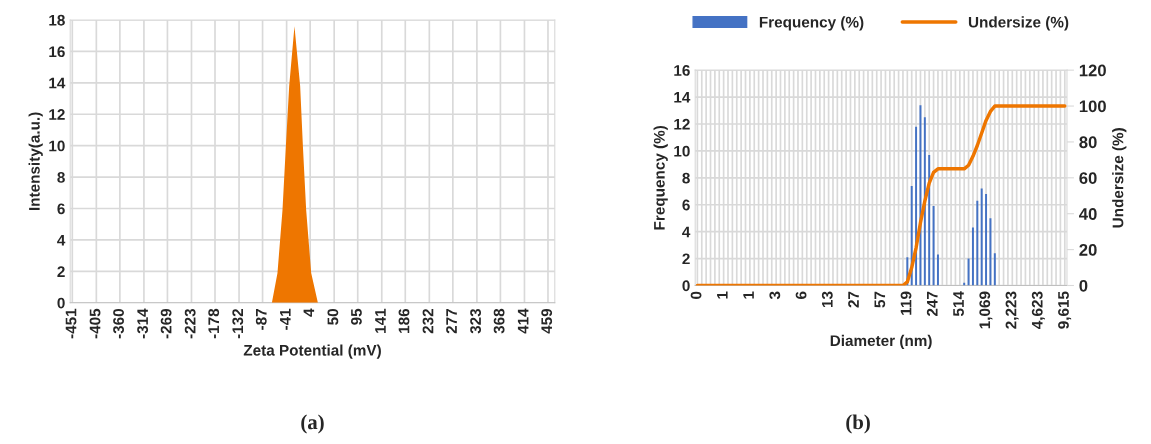  What do you see at coordinates (827, 299) in the screenshot?
I see `x-tick-label: 13` at bounding box center [827, 299].